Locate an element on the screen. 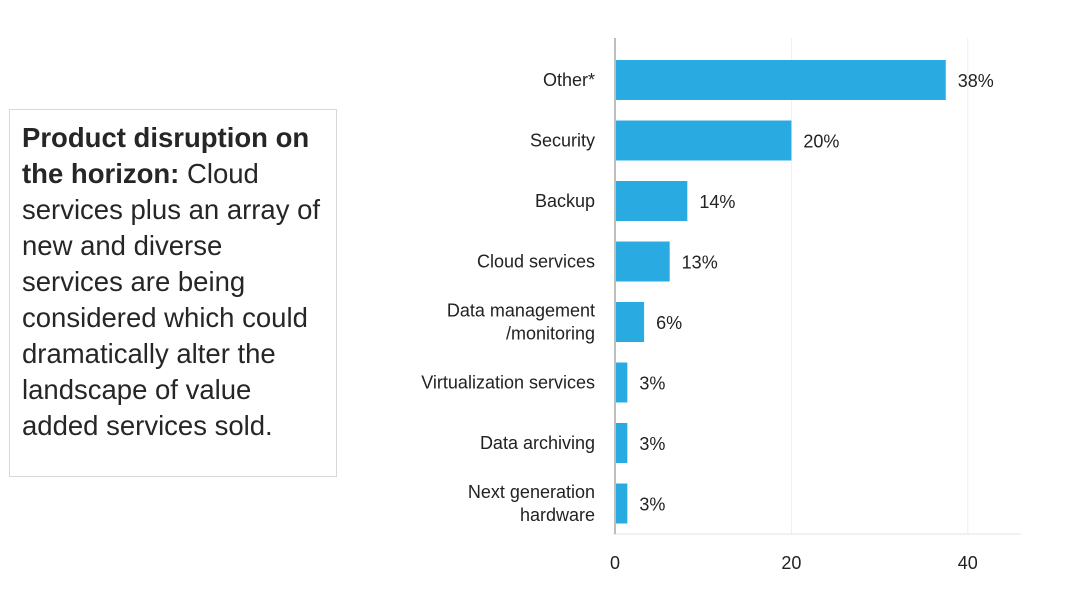 The image size is (1074, 600). value-label-1: 20% is located at coordinates (821, 142).